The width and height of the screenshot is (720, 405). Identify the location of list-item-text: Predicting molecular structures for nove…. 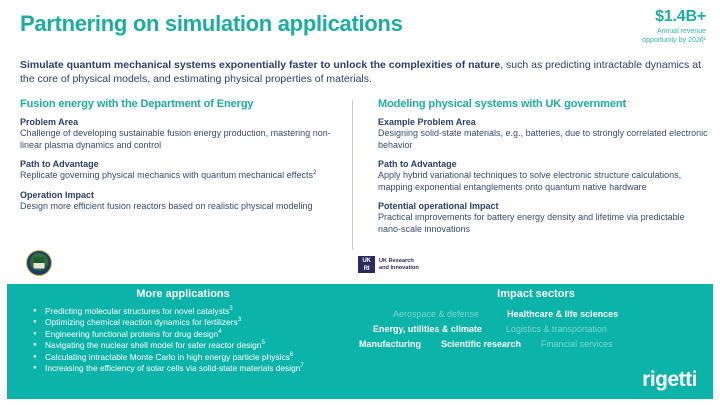
(137, 311).